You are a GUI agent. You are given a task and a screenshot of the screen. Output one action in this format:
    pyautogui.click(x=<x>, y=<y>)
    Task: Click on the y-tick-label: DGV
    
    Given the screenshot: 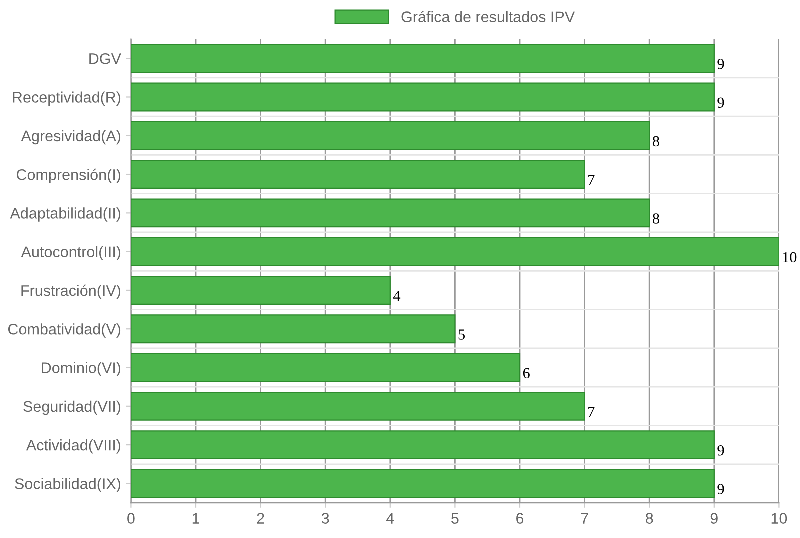 What is the action you would take?
    pyautogui.click(x=106, y=58)
    